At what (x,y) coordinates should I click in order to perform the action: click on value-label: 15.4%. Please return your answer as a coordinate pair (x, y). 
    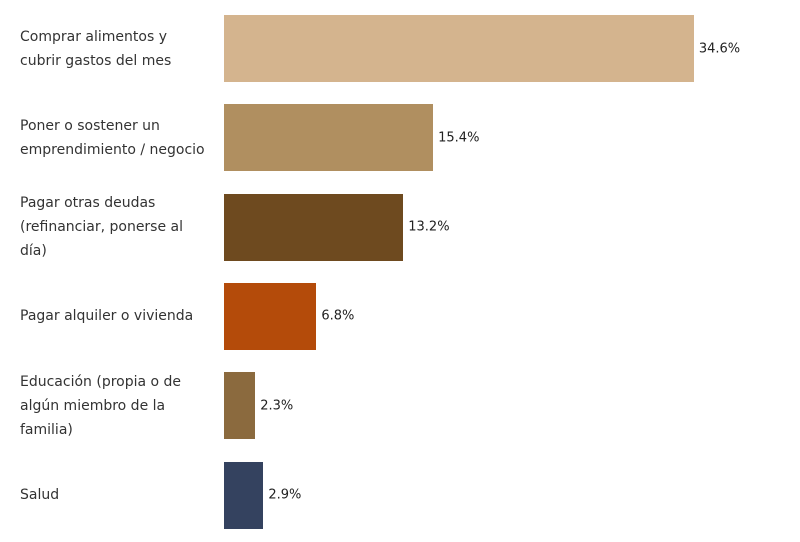
    Looking at the image, I should click on (459, 138).